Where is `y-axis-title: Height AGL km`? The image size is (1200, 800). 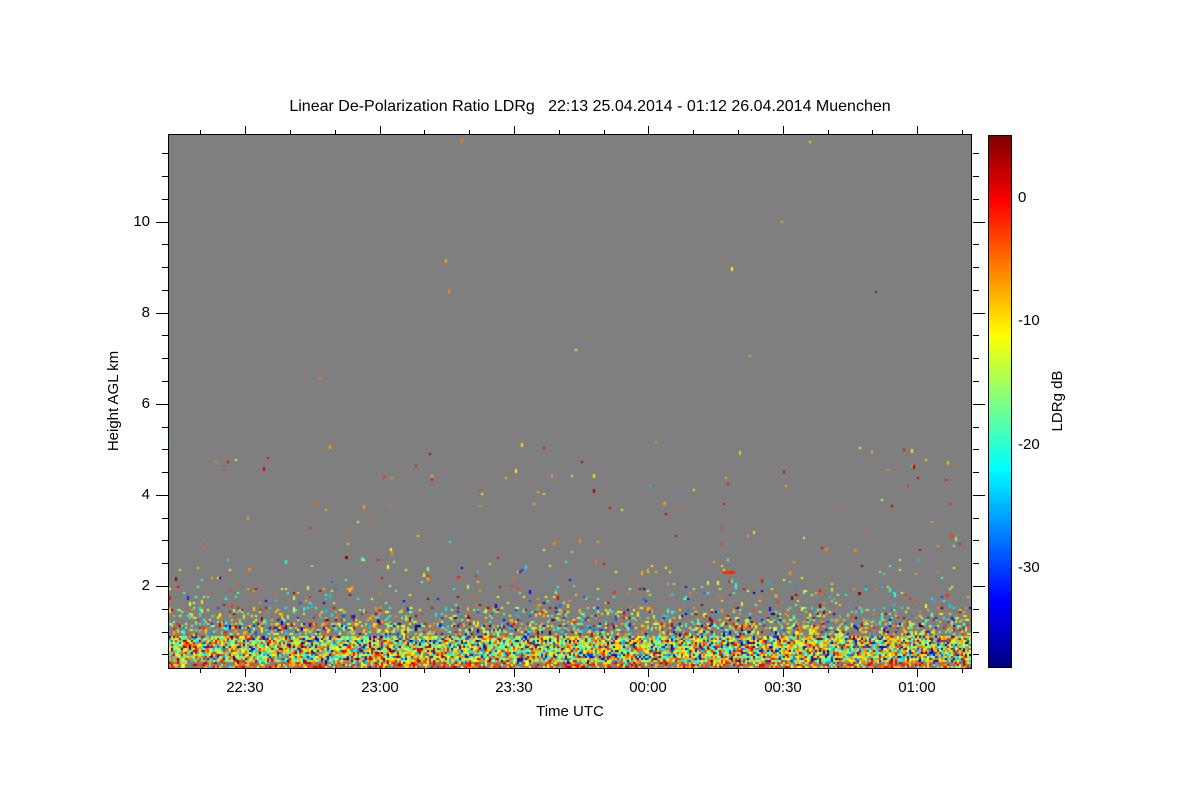
y-axis-title: Height AGL km is located at coordinates (113, 401).